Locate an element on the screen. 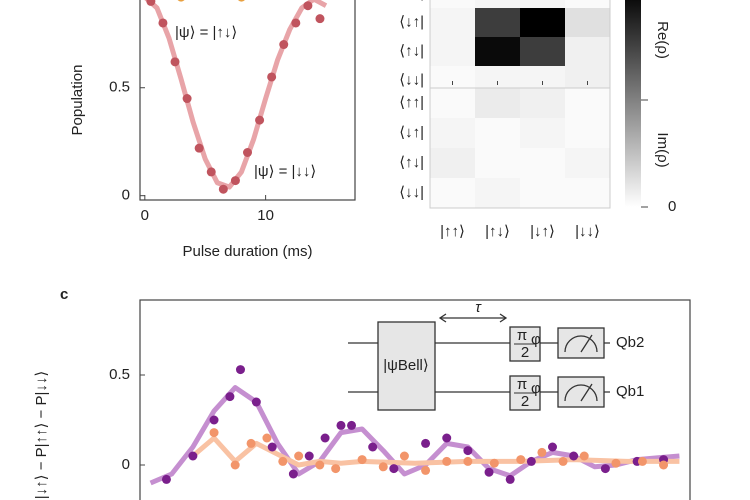 This screenshot has height=500, width=750. pulse-bottom: 2 is located at coordinates (525, 401).